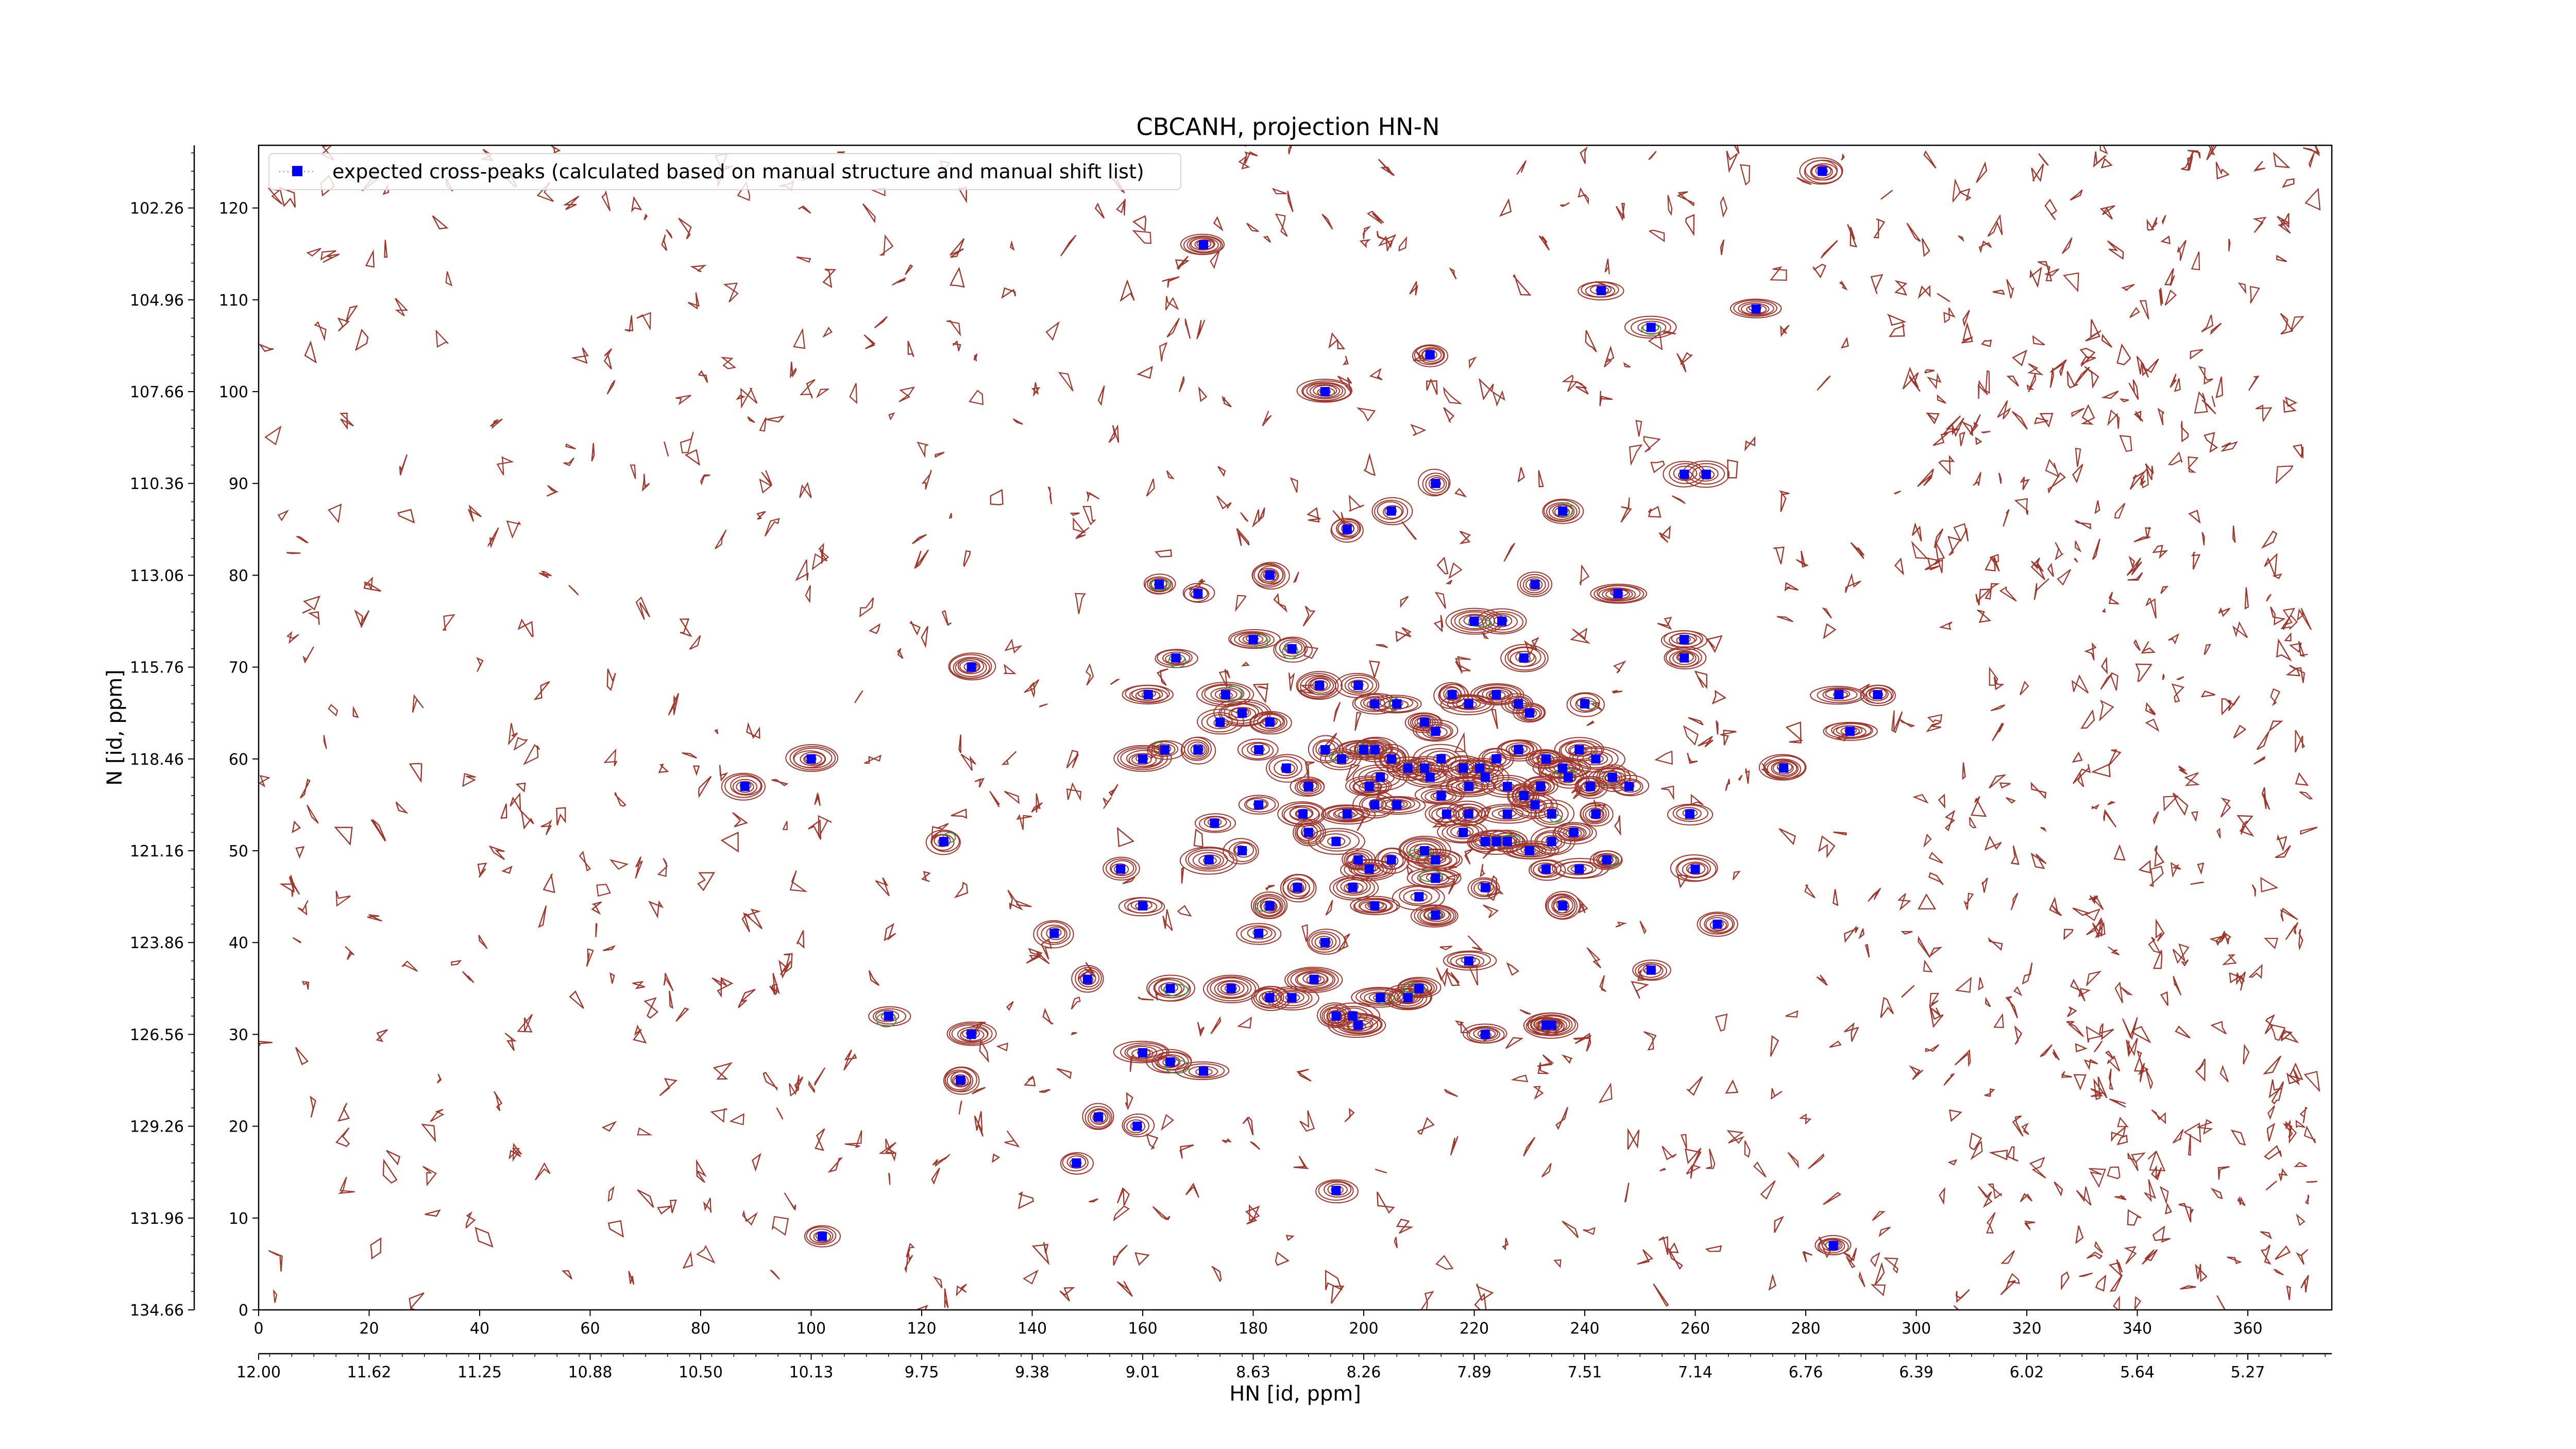 Image resolution: width=2576 pixels, height=1449 pixels. What do you see at coordinates (1032, 1329) in the screenshot?
I see `x-index-tick-label: 140` at bounding box center [1032, 1329].